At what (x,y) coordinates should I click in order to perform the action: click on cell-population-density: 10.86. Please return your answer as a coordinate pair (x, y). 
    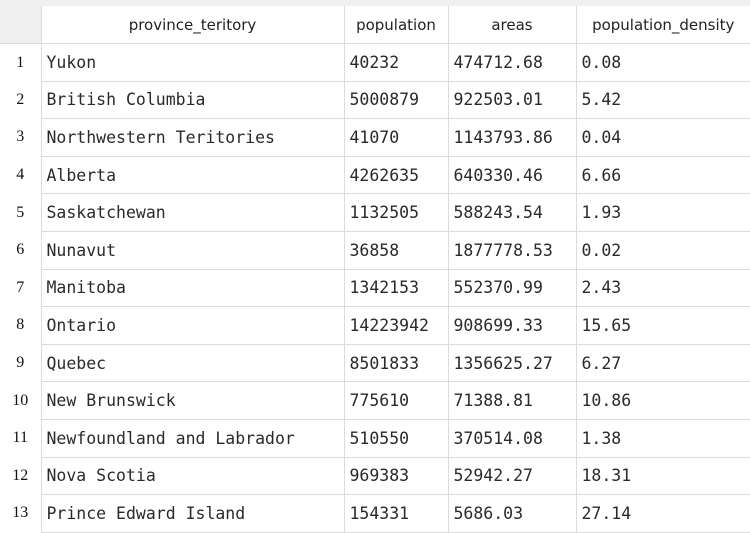
    Looking at the image, I should click on (663, 400).